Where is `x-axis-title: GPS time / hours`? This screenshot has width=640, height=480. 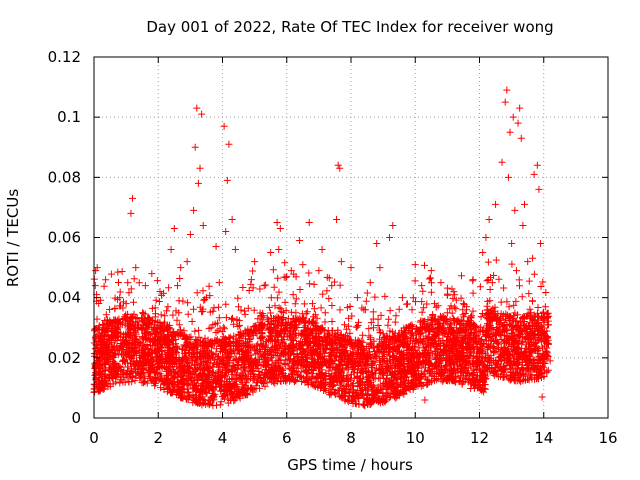 x-axis-title: GPS time / hours is located at coordinates (350, 465).